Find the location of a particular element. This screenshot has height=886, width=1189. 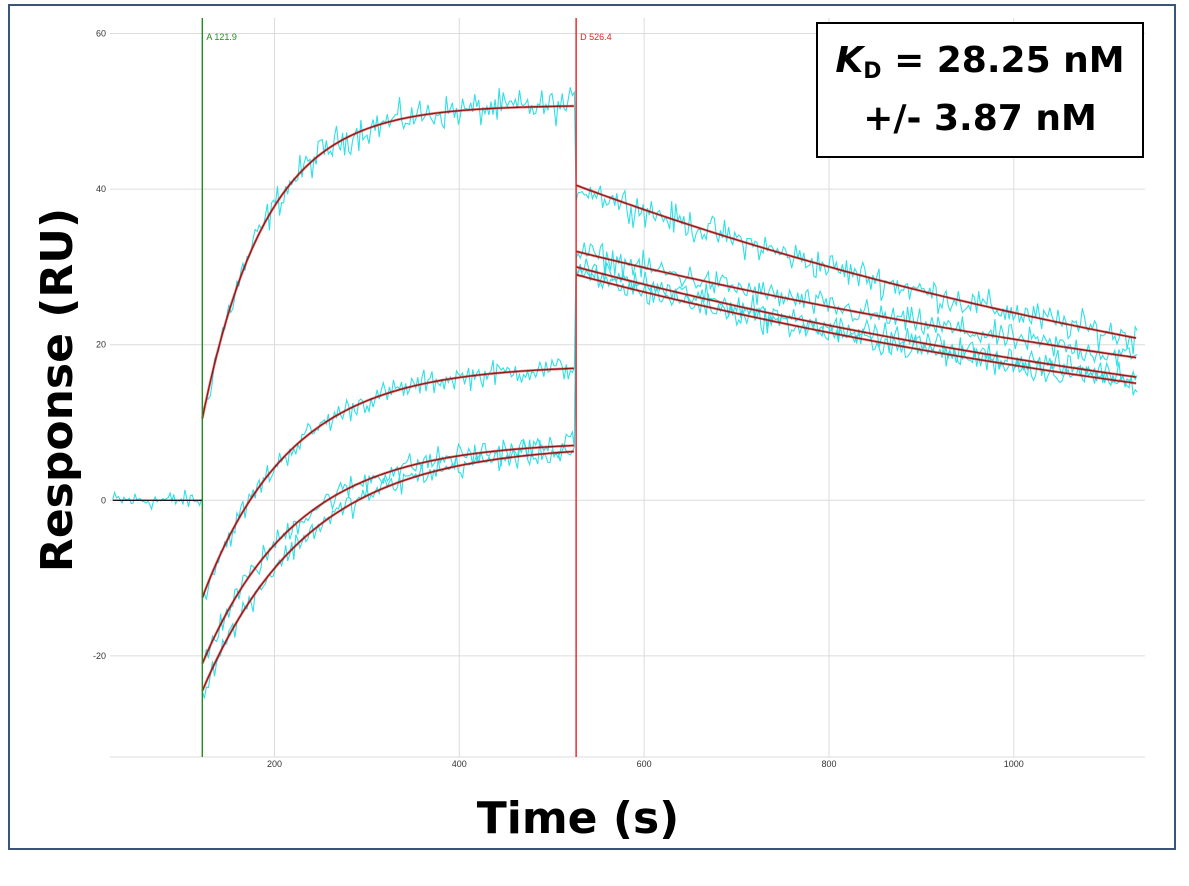

y-tick-label: -20 is located at coordinates (99, 656).